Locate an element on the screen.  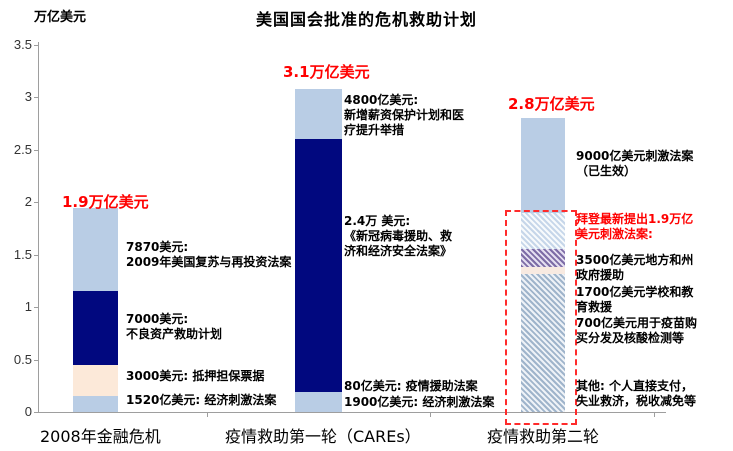
y-tick-label: 2.5 is located at coordinates (22, 149).